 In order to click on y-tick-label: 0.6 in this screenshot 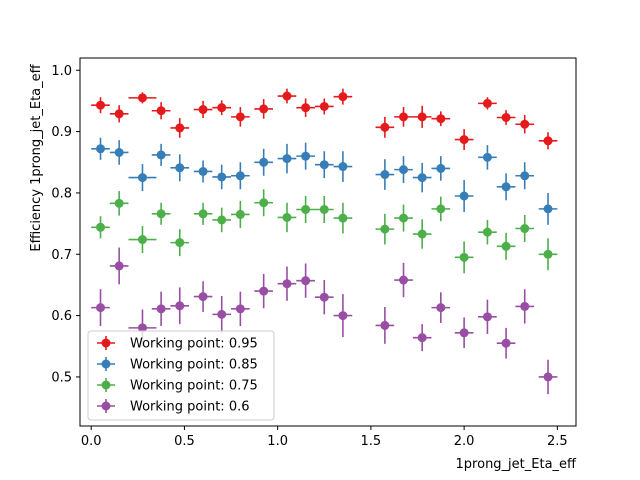, I will do `click(61, 316)`.